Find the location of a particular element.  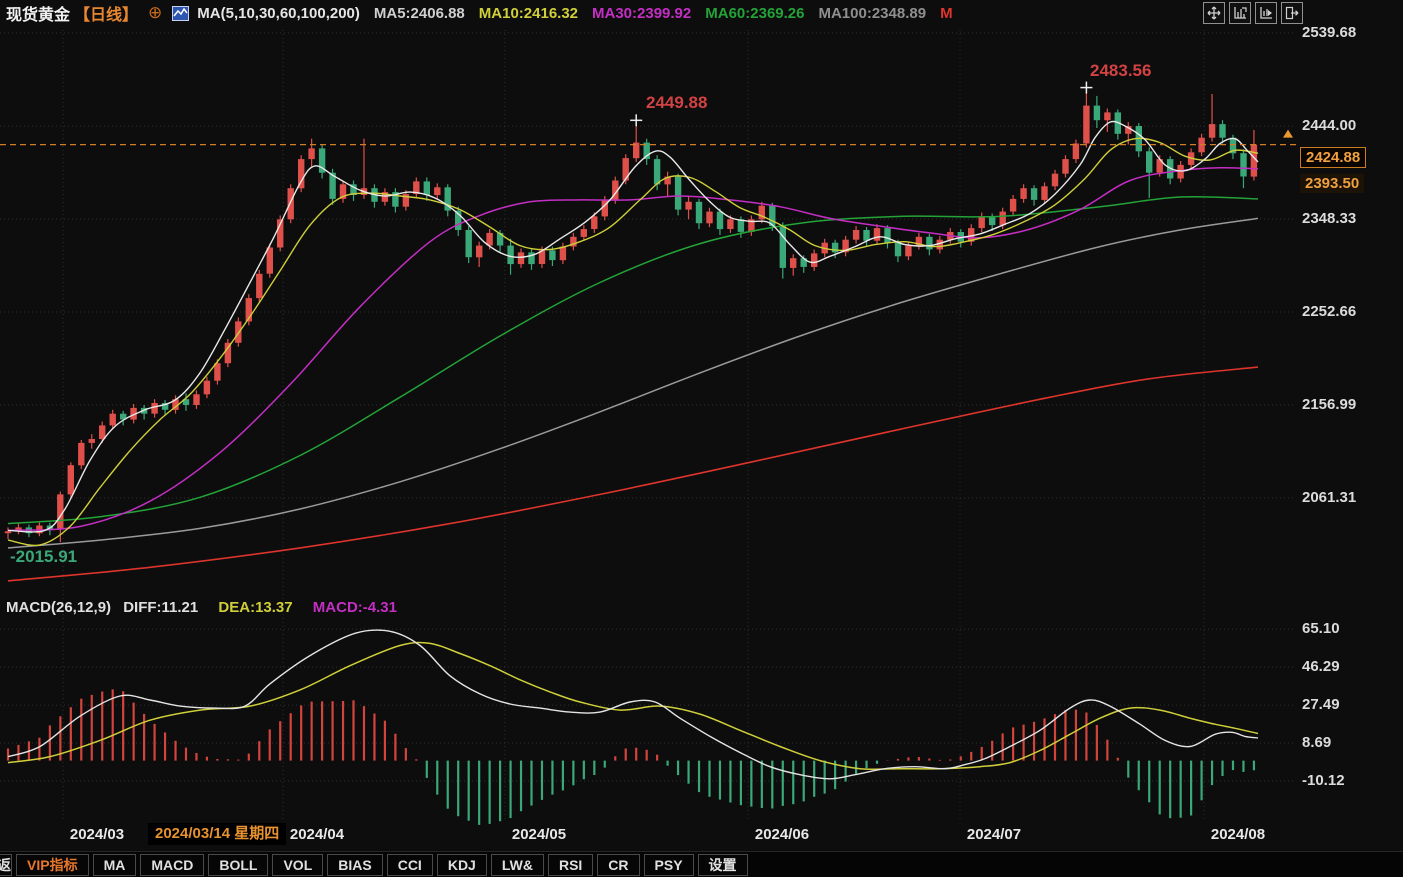

macd-params-label: MACD(26,12,9) is located at coordinates (59, 607).